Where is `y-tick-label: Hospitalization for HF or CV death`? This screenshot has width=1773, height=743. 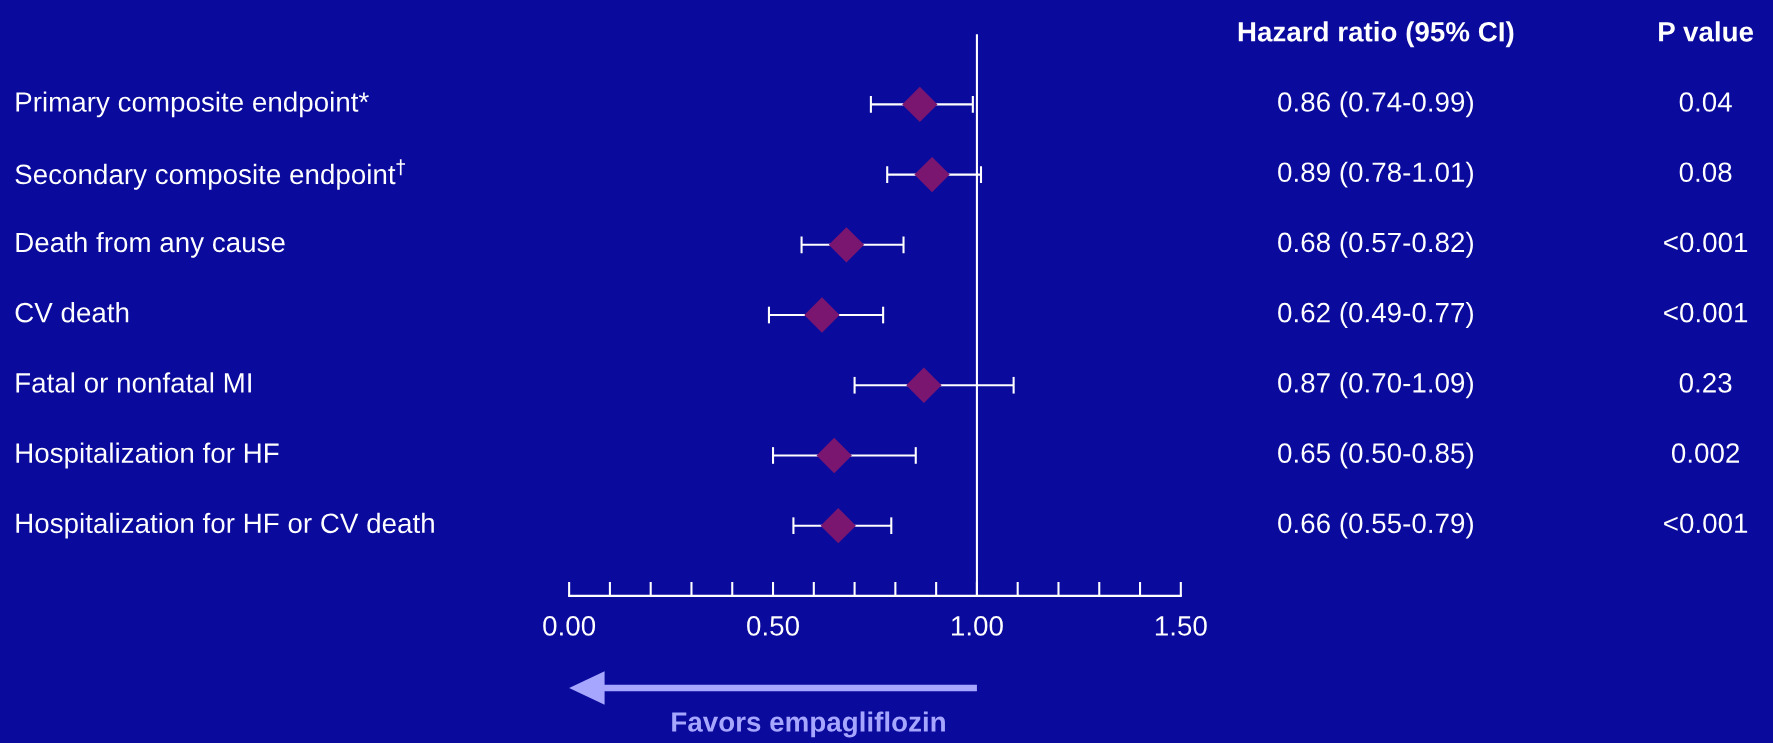
y-tick-label: Hospitalization for HF or CV death is located at coordinates (225, 525).